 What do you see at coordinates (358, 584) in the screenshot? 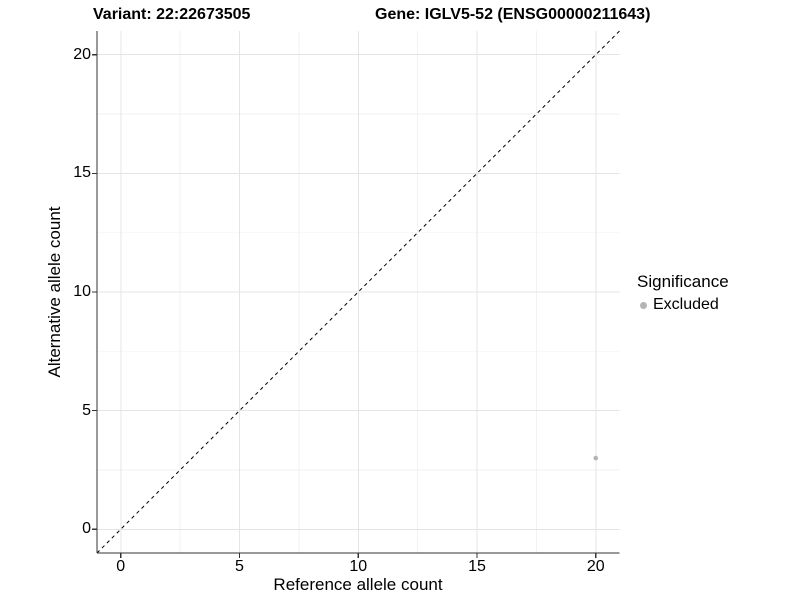
I see `x-axis-title: Reference allele count` at bounding box center [358, 584].